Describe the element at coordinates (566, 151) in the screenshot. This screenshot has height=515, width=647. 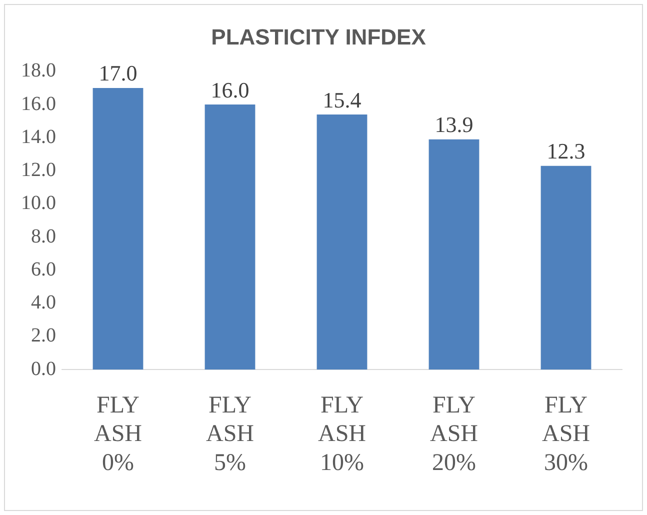
I see `data-label: 12.3` at that location.